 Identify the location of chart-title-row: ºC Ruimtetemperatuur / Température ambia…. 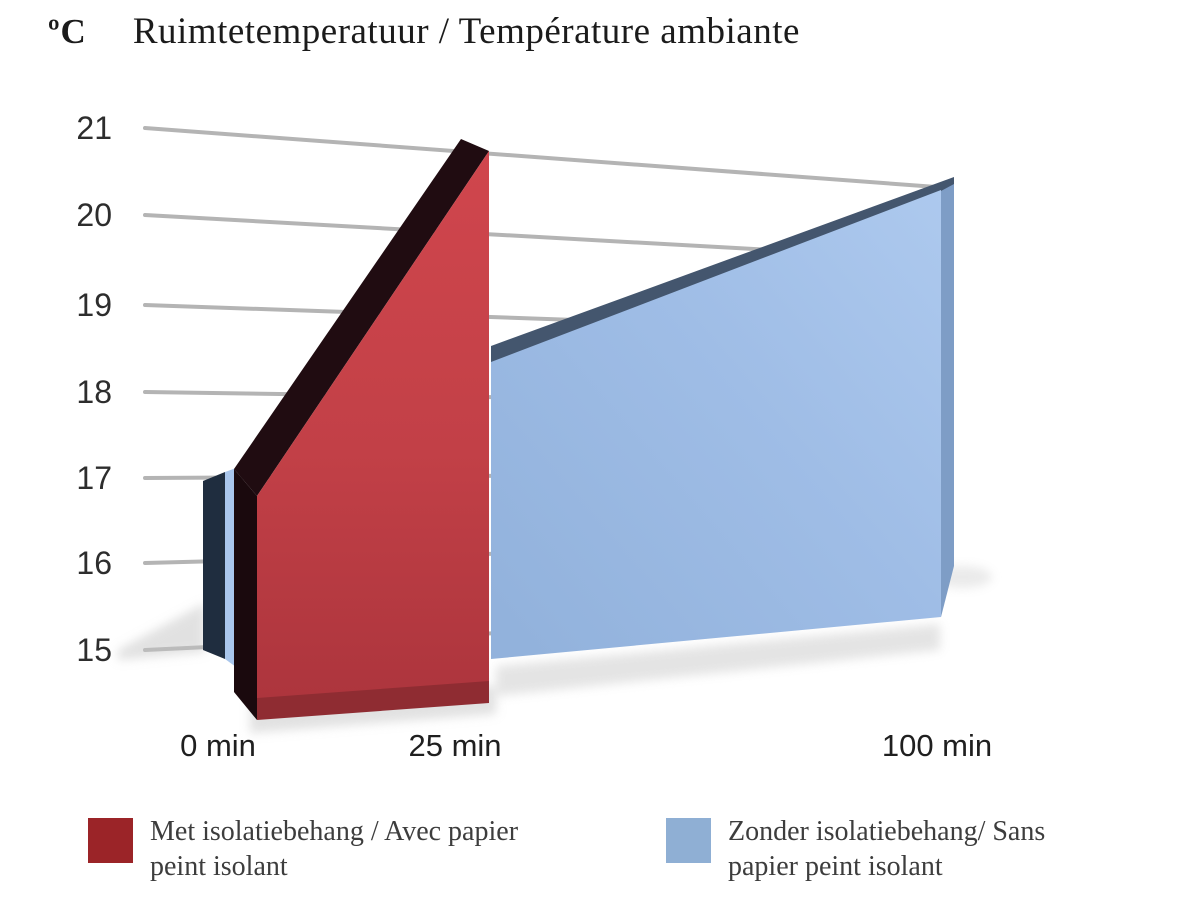
(424, 31).